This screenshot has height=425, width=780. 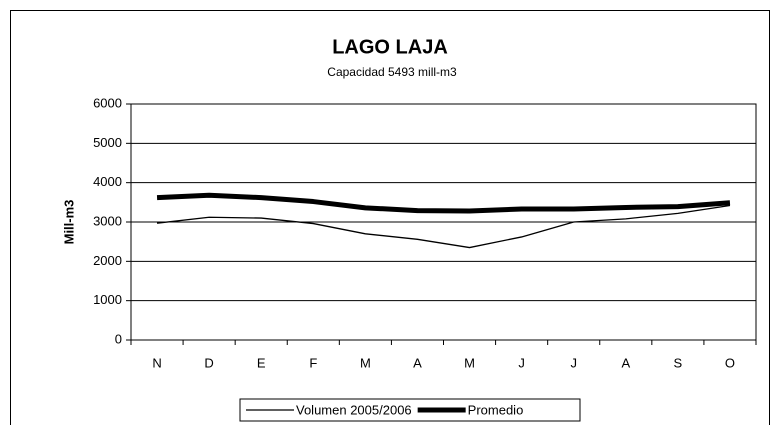 I want to click on chart-title: LAGO LAJA, so click(x=390, y=47).